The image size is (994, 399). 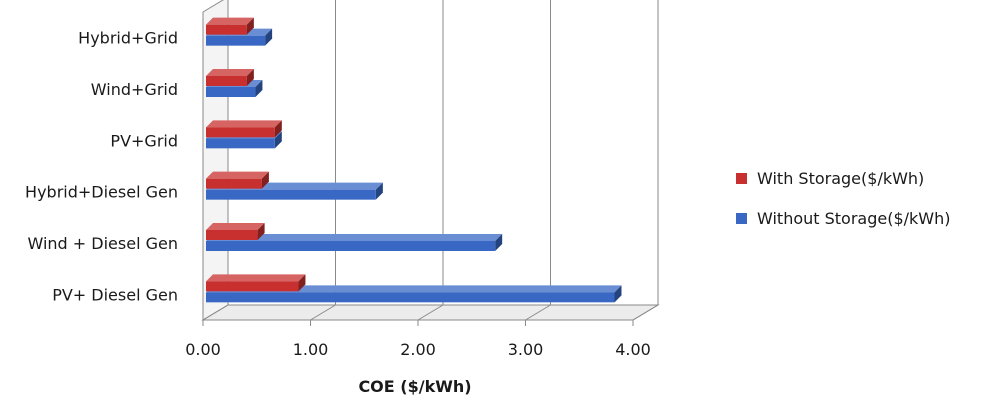 I want to click on category-label: Hybrid+Diesel Gen, so click(x=101, y=192).